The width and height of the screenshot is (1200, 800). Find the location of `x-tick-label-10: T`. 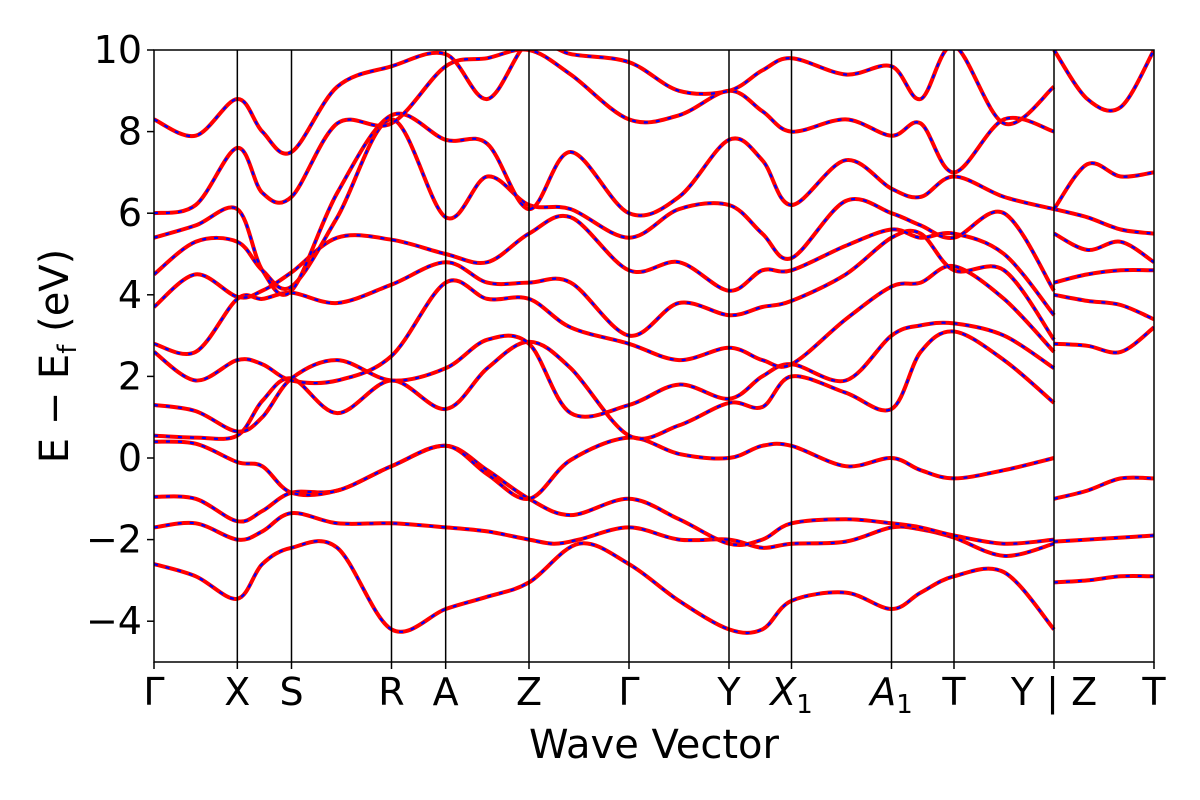

x-tick-label-10: T is located at coordinates (953, 692).